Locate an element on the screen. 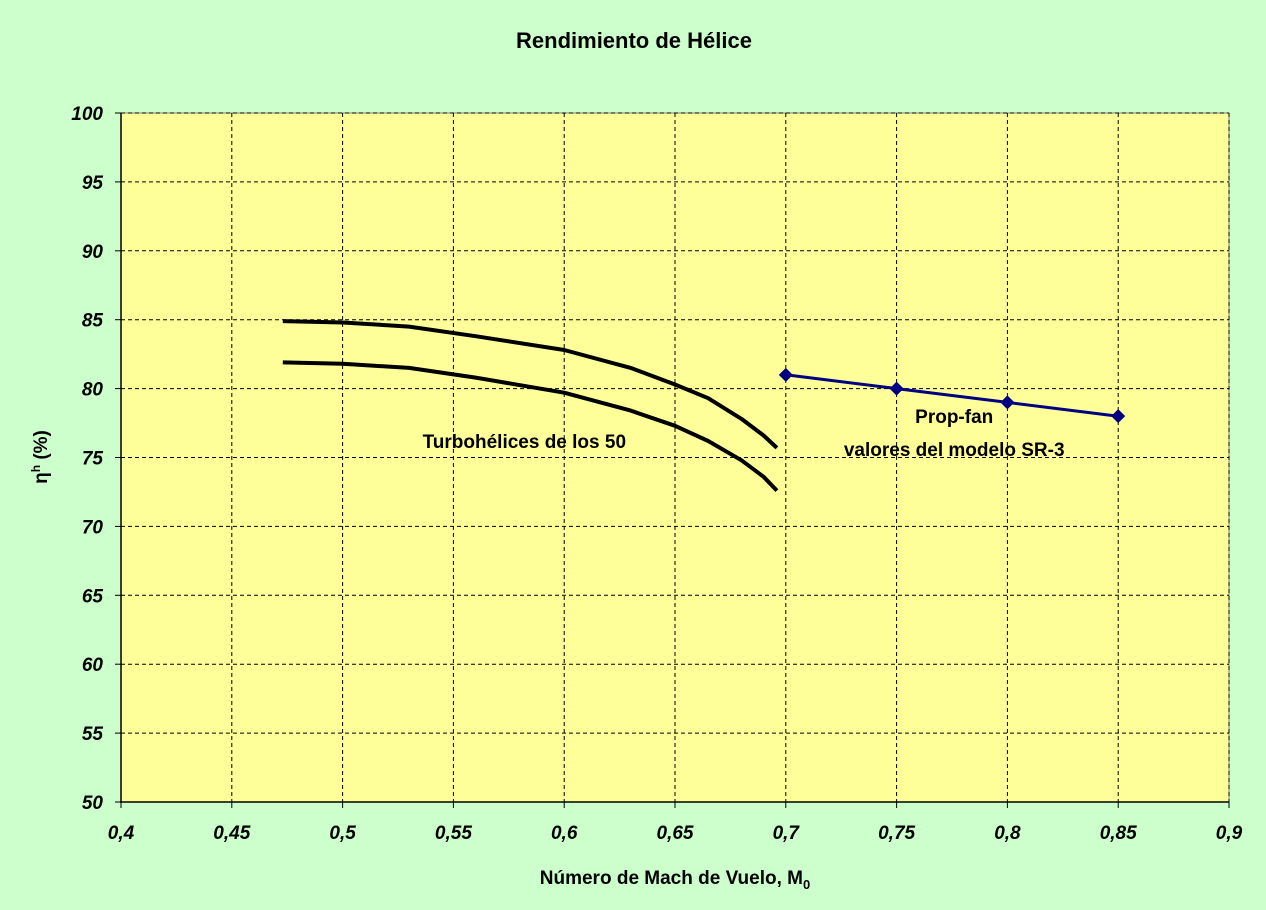  y-tick-label: 60 is located at coordinates (93, 665).